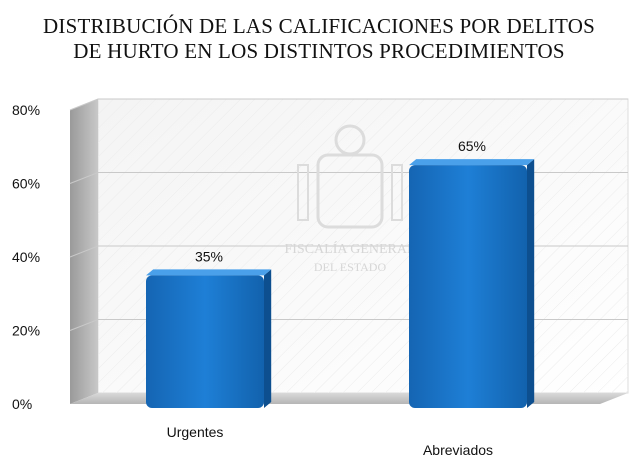  Describe the element at coordinates (397, 192) in the screenshot. I see `watermark-pillar-right` at that location.